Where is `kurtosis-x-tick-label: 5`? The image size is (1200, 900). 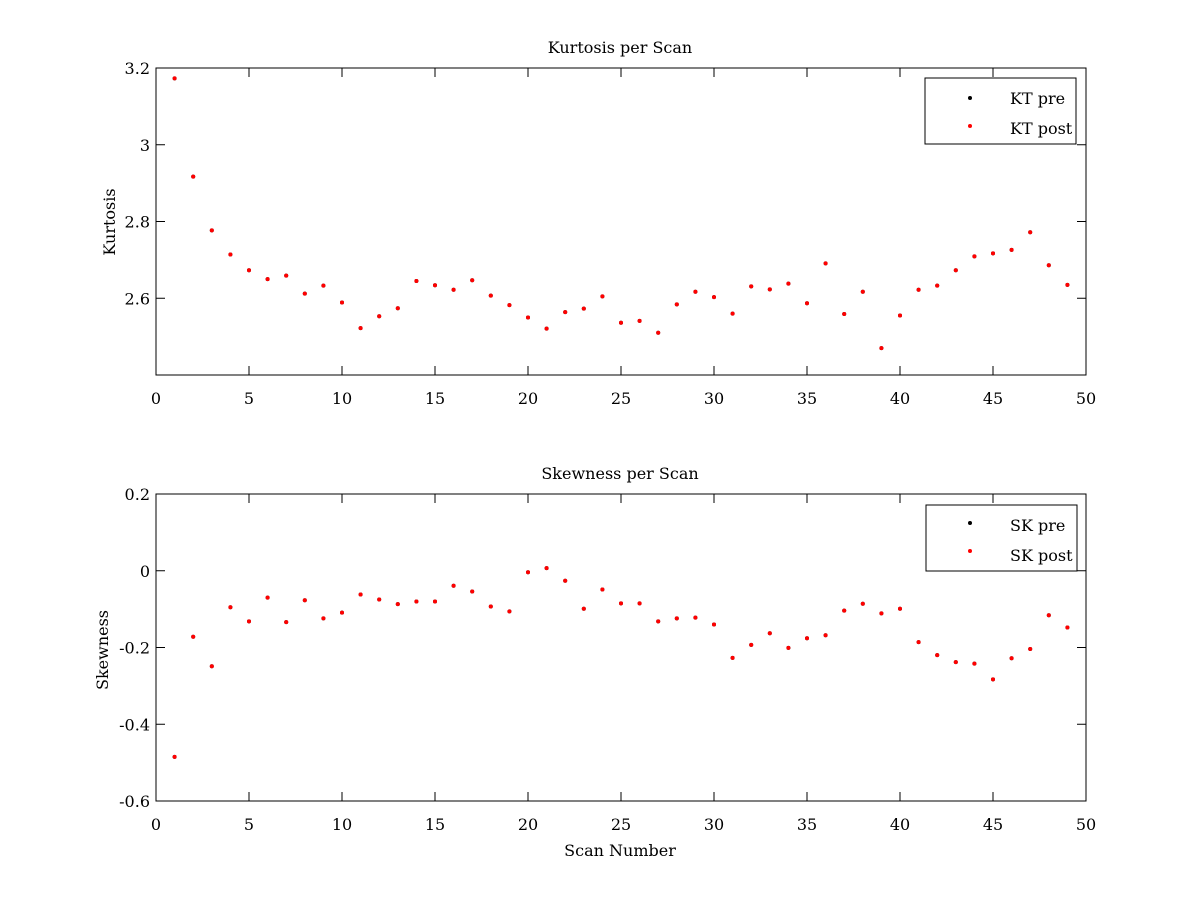
kurtosis-x-tick-label: 5 is located at coordinates (249, 398).